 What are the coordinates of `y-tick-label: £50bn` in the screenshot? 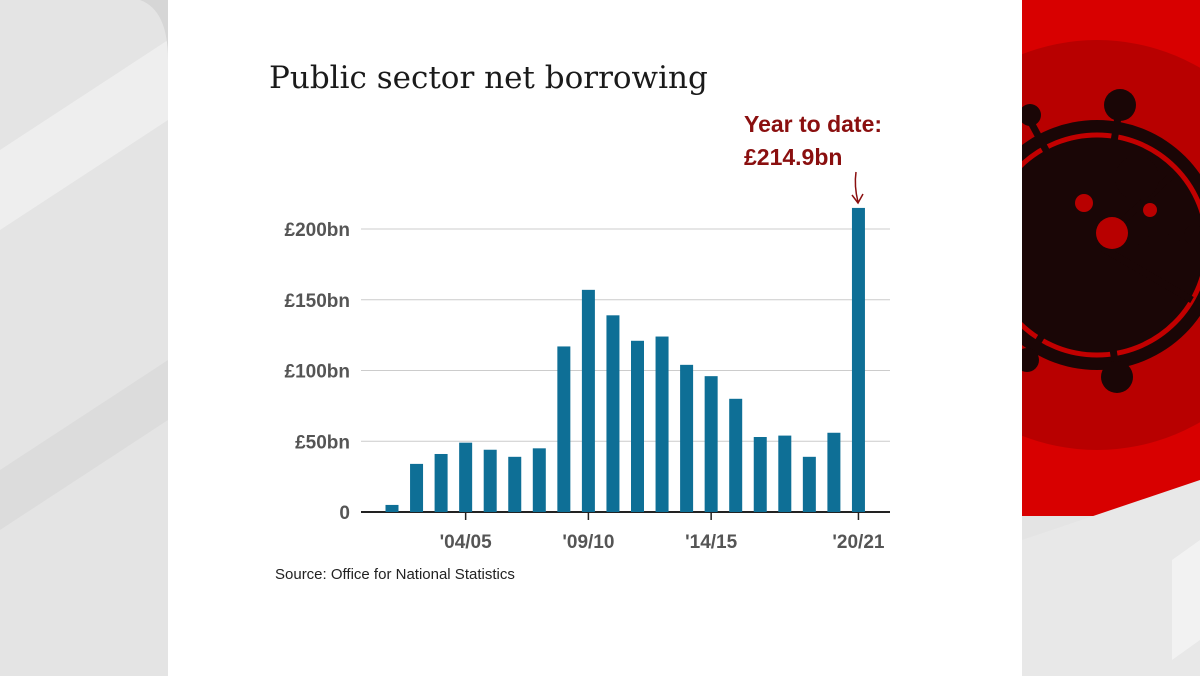 It's located at (322, 442).